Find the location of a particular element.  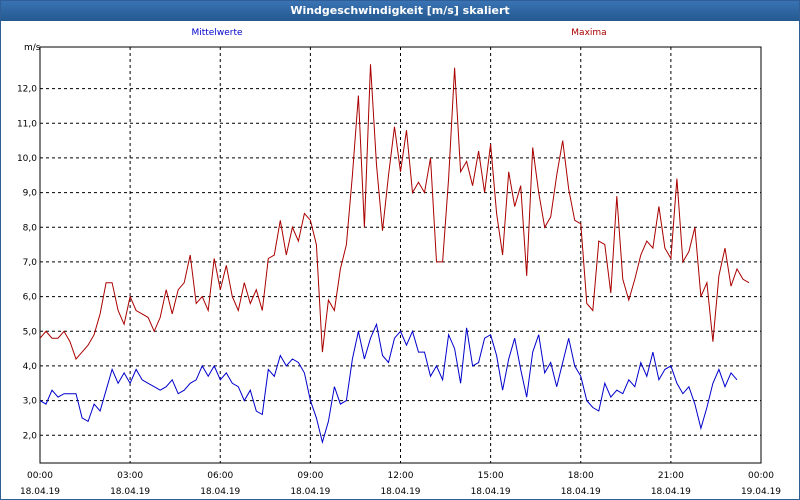

legend-max: Maxima is located at coordinates (588, 33).